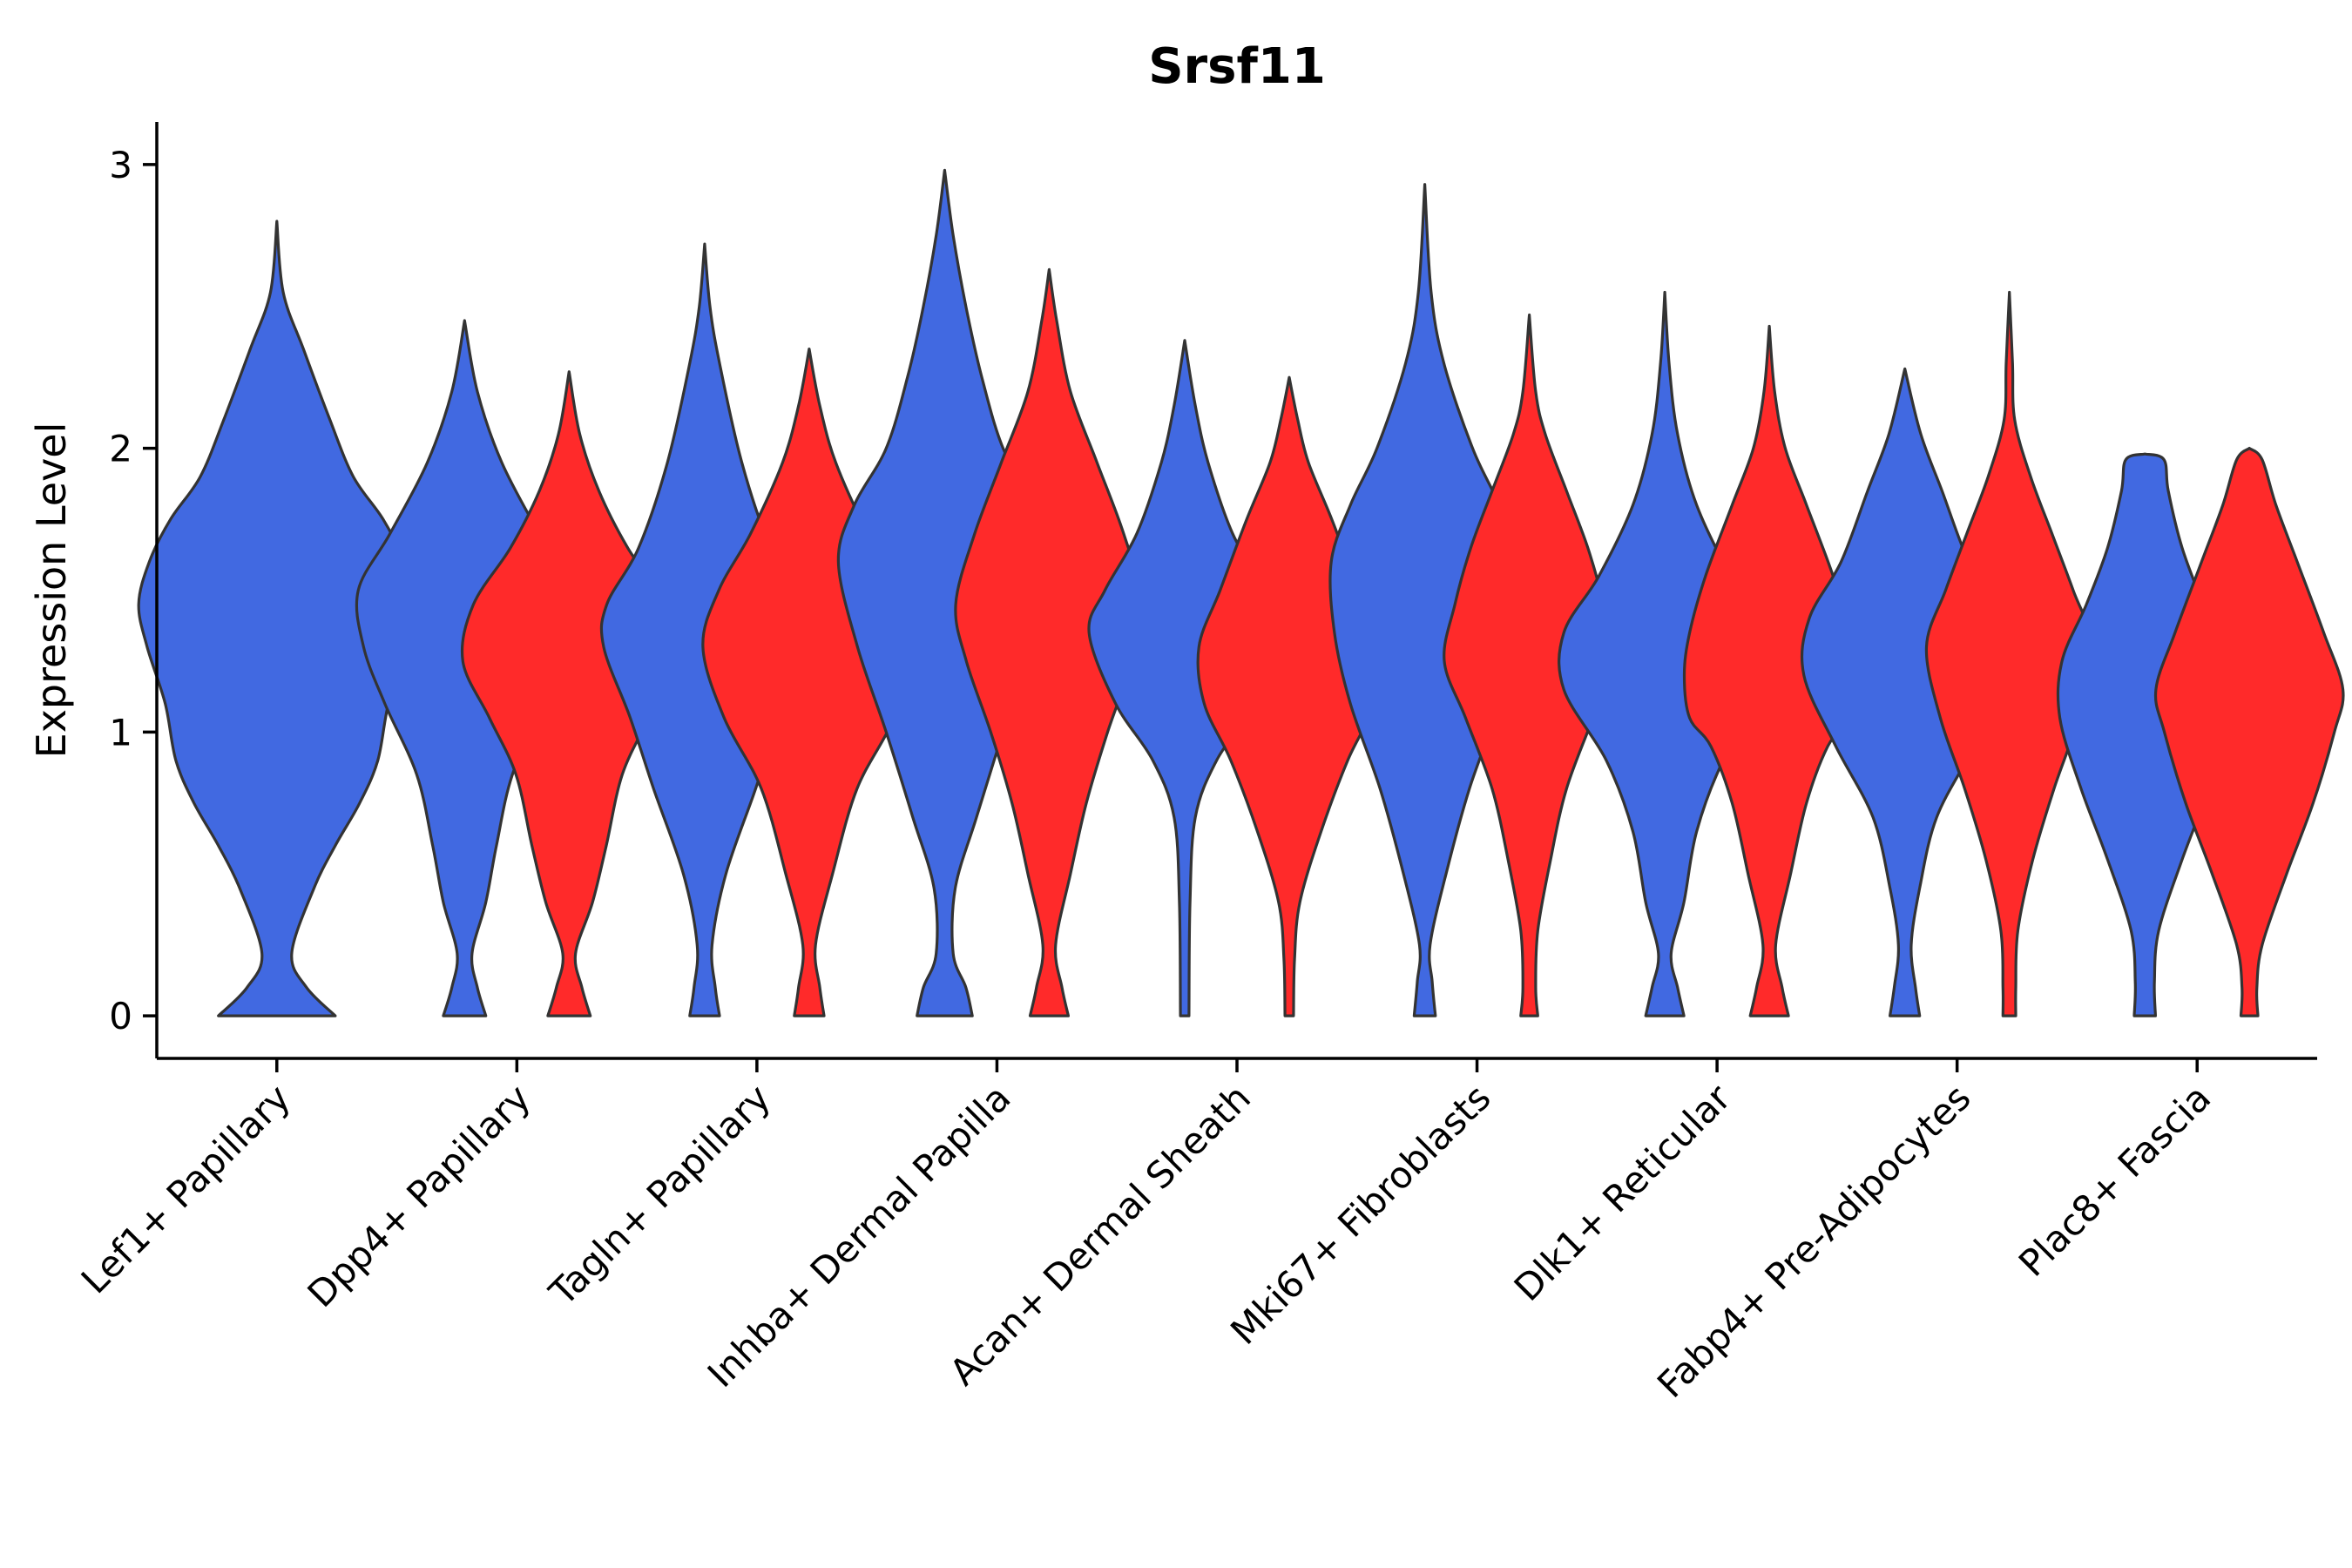 The height and width of the screenshot is (1568, 2352). Describe the element at coordinates (52, 590) in the screenshot. I see `y-axis-label: Expression Level` at that location.